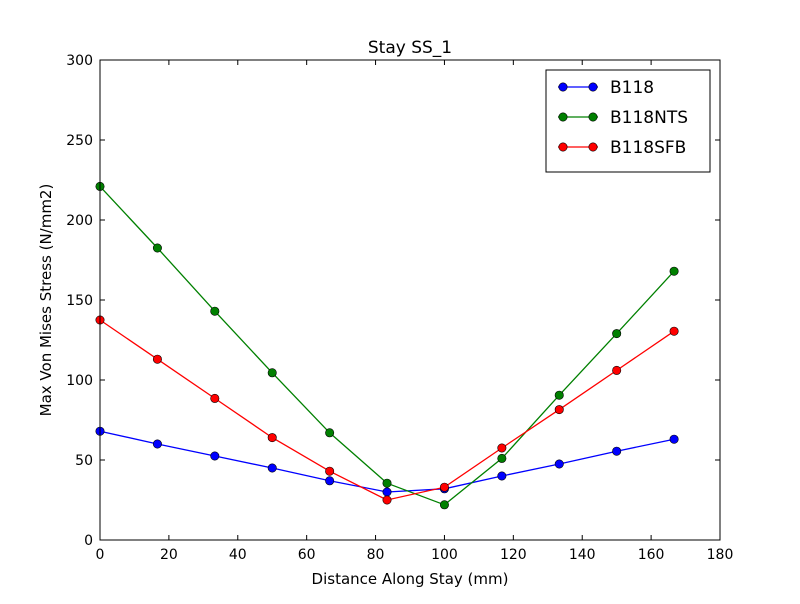 This screenshot has width=800, height=604. Describe the element at coordinates (651, 555) in the screenshot. I see `x-tick-label: 160` at that location.